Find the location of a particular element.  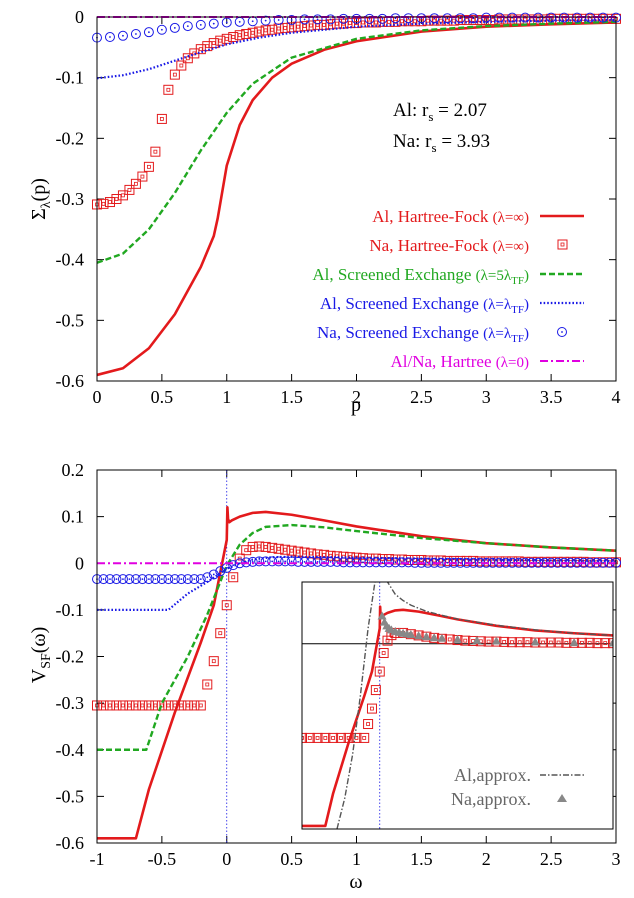

bottom-y-tick-label: 0 is located at coordinates (79, 563).